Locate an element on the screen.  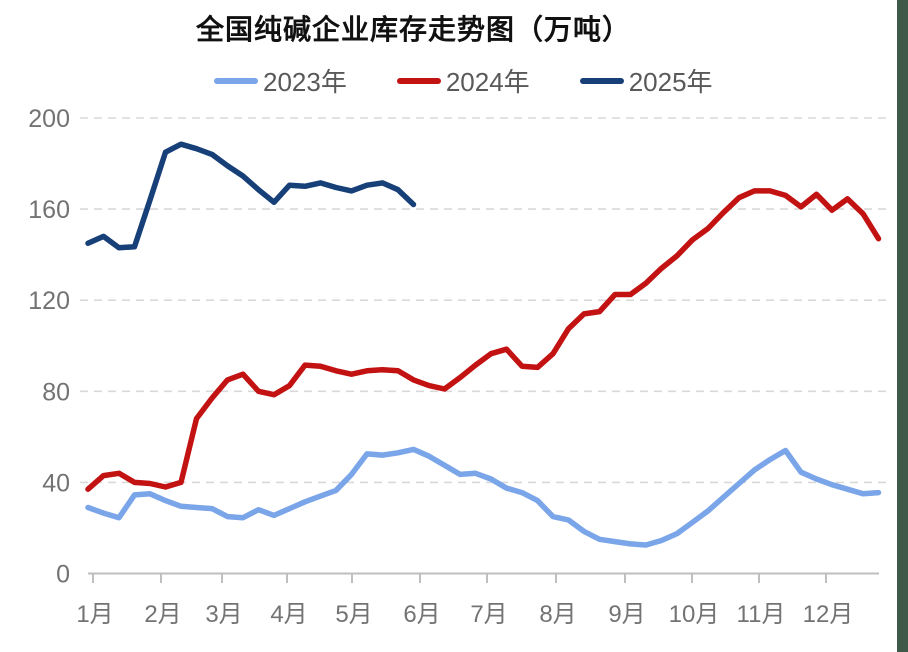
x-axis-label: 8月 is located at coordinates (557, 614).